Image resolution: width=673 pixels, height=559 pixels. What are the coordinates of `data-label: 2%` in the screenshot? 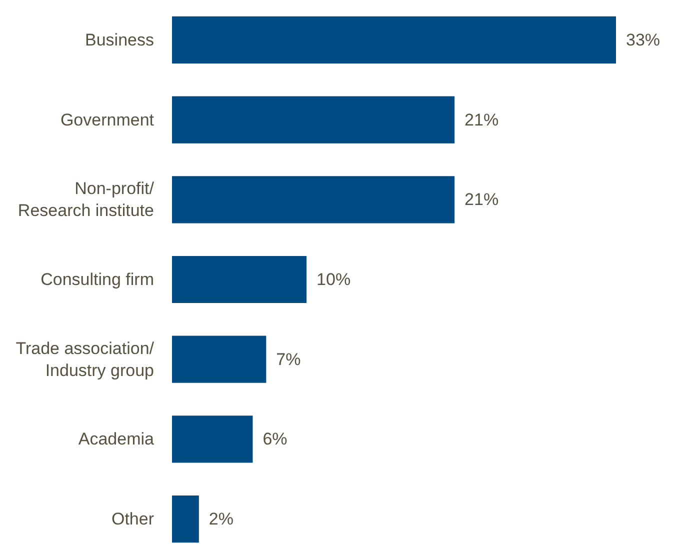 It's located at (221, 519).